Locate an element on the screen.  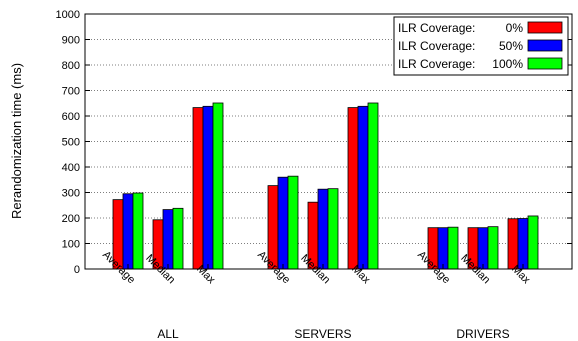
bar-servers-max-s2 is located at coordinates (373, 186).